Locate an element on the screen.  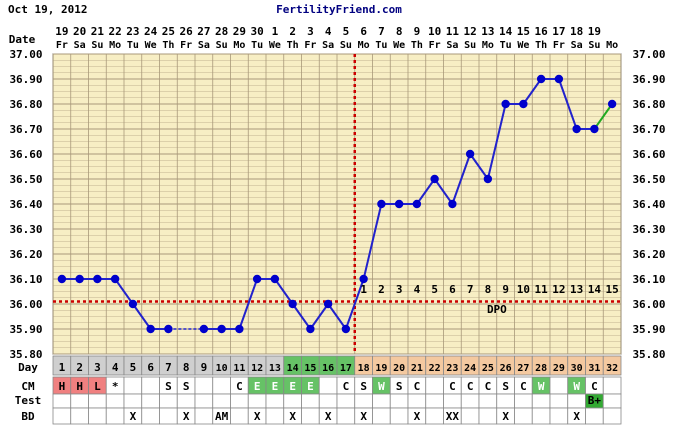
y-tick-label-left: 36.60 is located at coordinates (25, 154).